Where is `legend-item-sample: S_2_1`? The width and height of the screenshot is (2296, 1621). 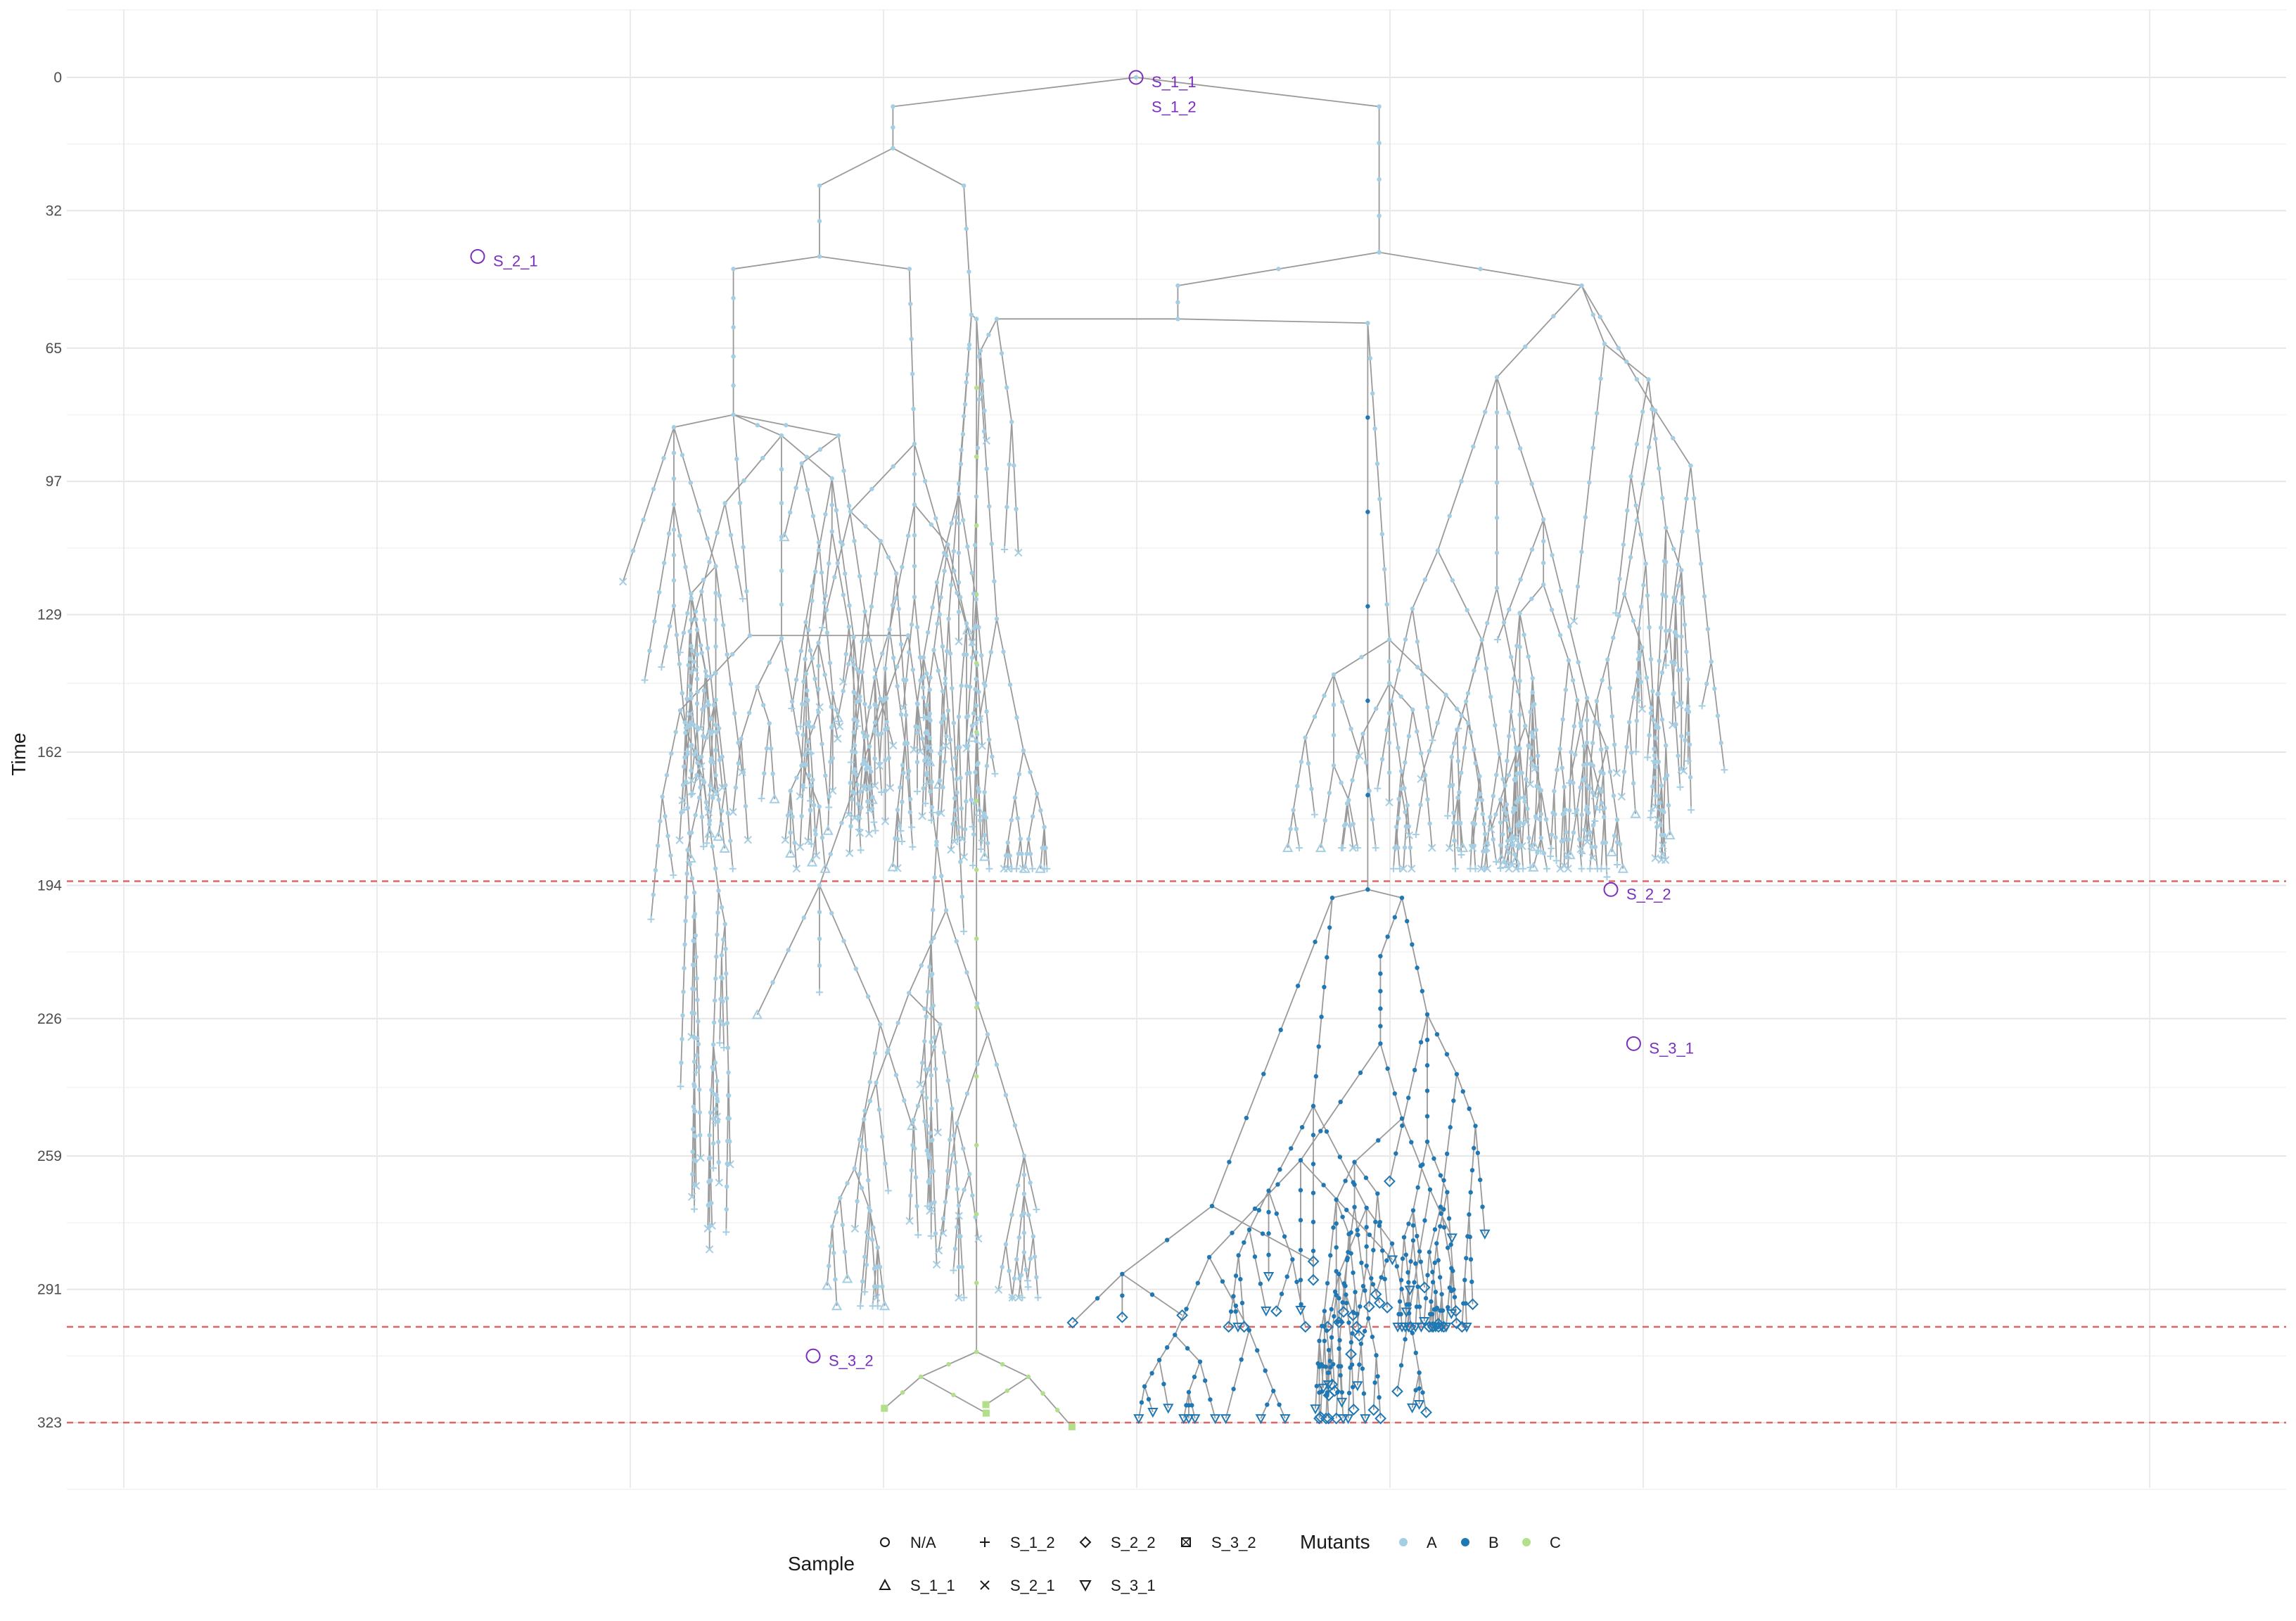 legend-item-sample: S_2_1 is located at coordinates (1018, 1586).